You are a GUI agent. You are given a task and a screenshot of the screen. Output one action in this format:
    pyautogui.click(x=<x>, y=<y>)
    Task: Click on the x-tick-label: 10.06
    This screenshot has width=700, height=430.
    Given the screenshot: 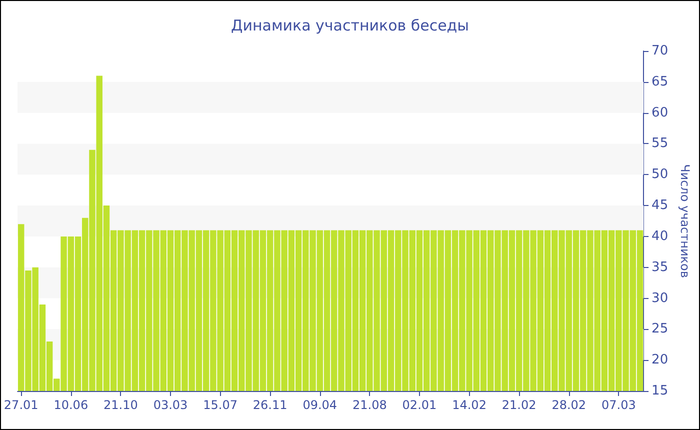 What is the action you would take?
    pyautogui.click(x=71, y=405)
    